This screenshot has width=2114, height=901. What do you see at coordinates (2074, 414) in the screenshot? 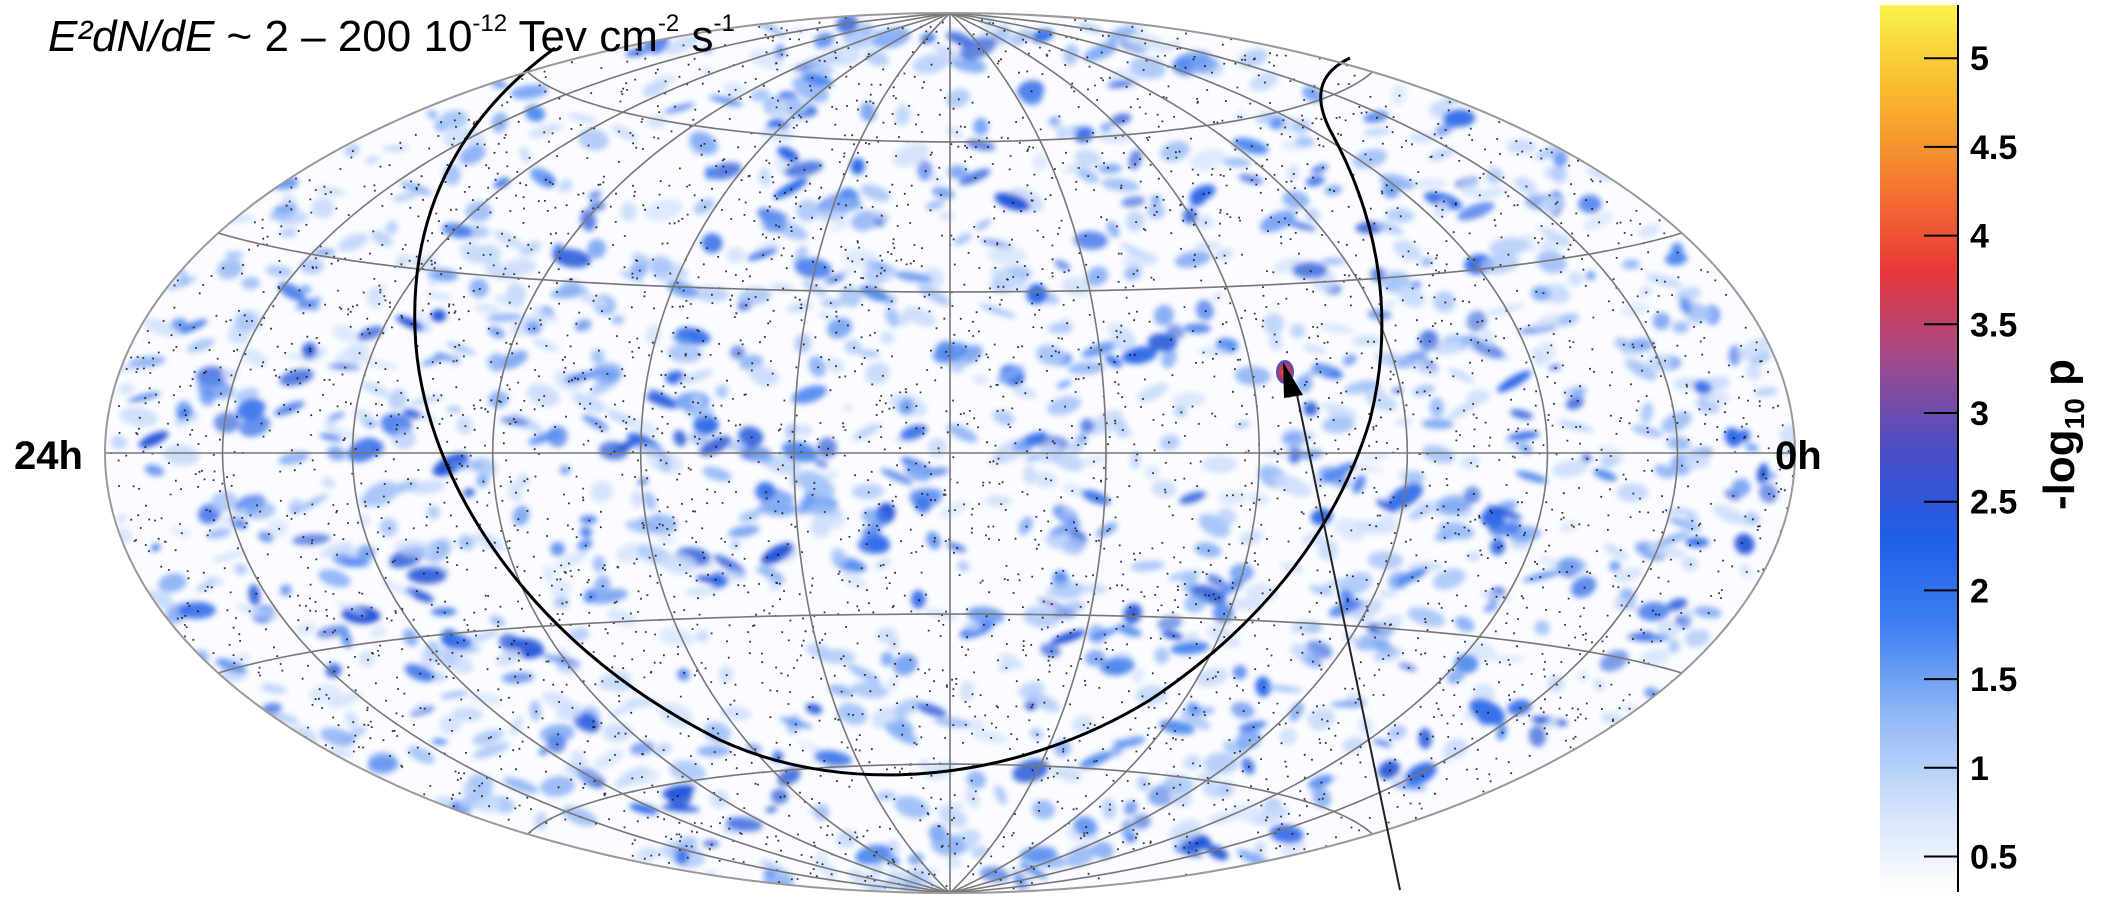
I see `colorbar-title-sub: 10` at bounding box center [2074, 414].